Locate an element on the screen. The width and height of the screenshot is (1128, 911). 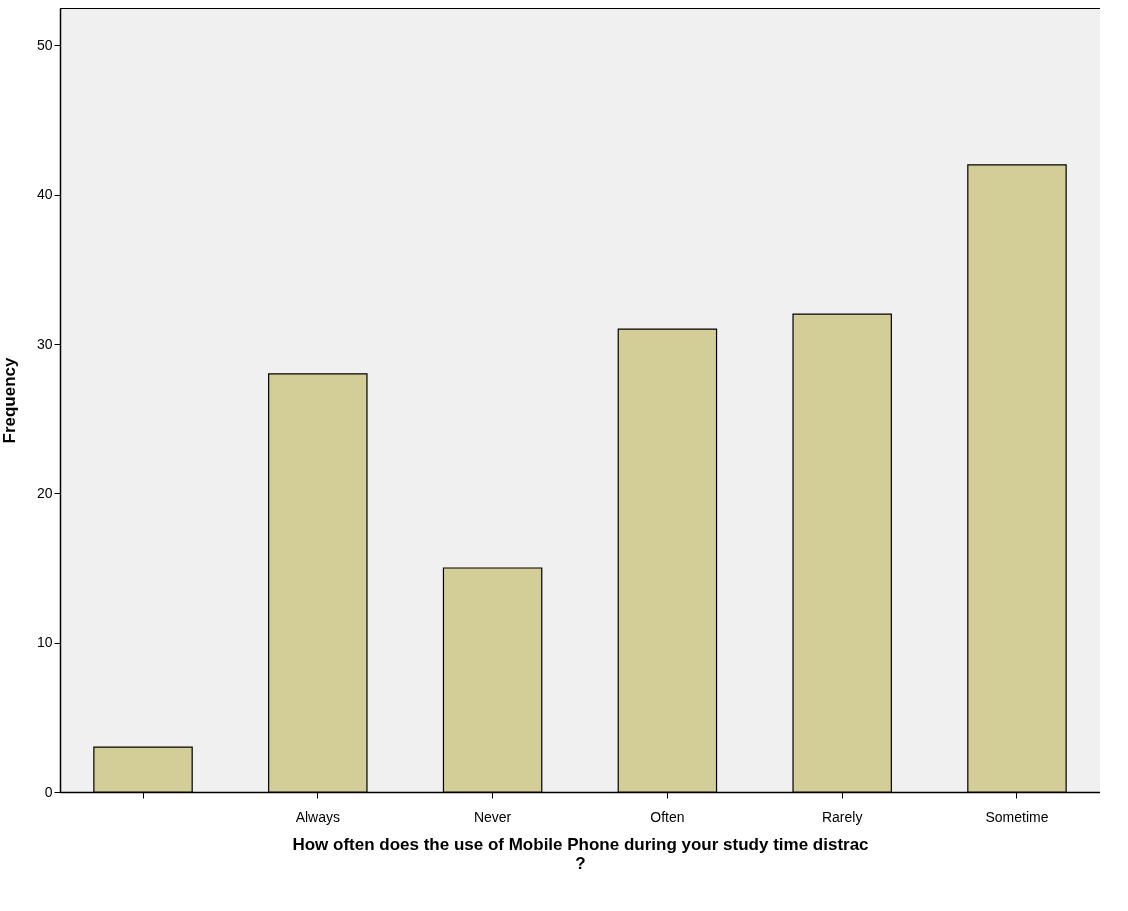
x-tick-label: Rarely is located at coordinates (842, 816).